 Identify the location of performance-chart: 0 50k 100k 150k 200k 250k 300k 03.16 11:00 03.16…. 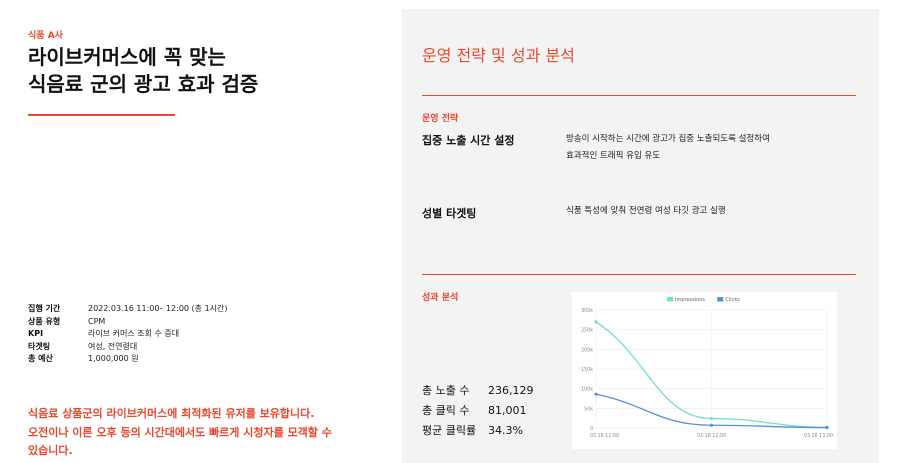
(704, 370).